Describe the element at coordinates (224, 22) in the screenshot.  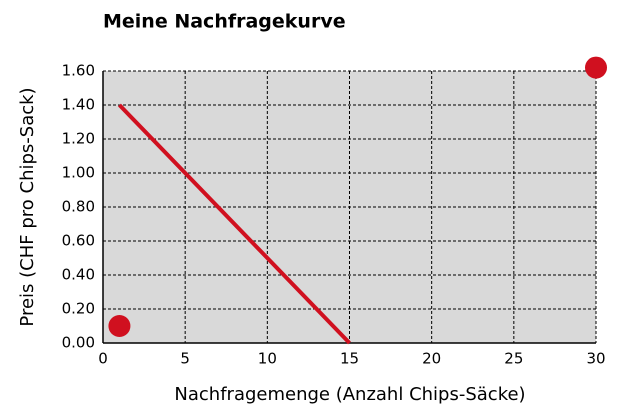
I see `chart-title: Meine Nachfragekurve` at that location.